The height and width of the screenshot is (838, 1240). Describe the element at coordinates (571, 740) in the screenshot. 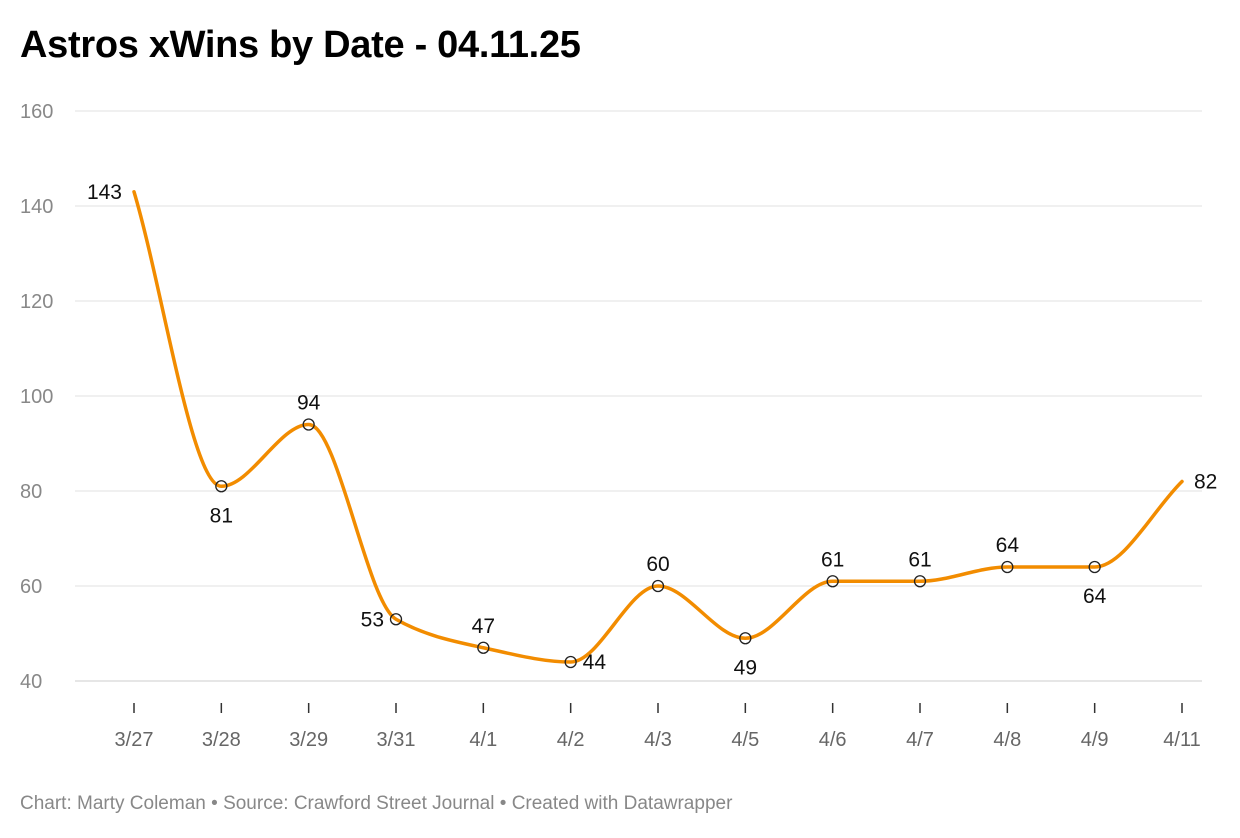

I see `x-tick-label: 4/2` at that location.